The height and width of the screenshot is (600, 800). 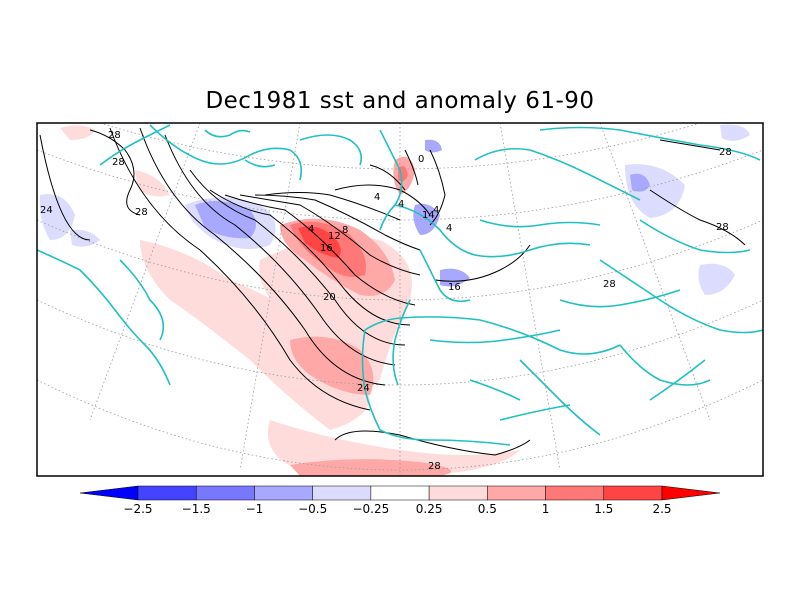 I want to click on contour-label: 8, so click(x=345, y=230).